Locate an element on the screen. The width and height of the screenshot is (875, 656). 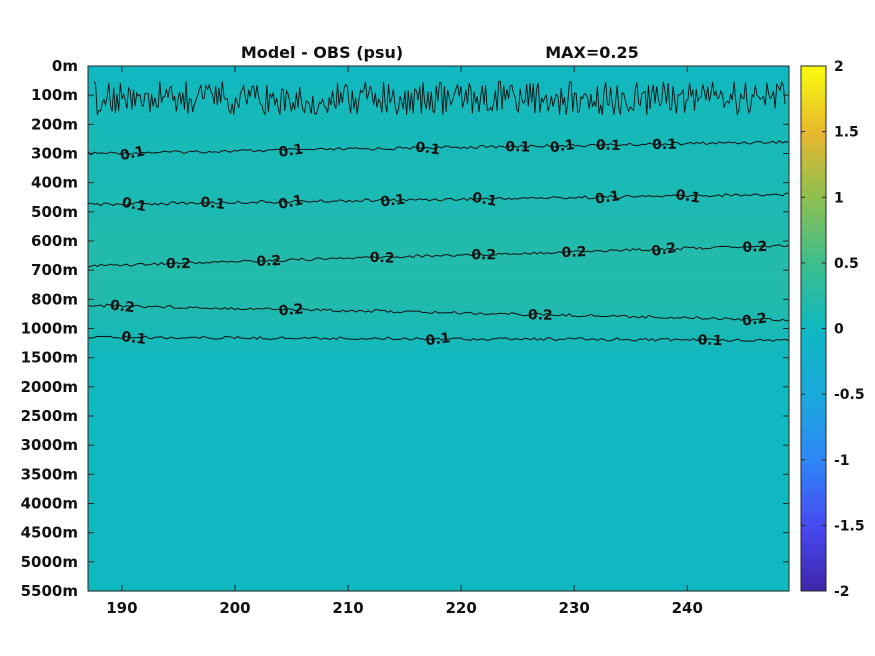
y-tick-label: 700m is located at coordinates (54, 270).